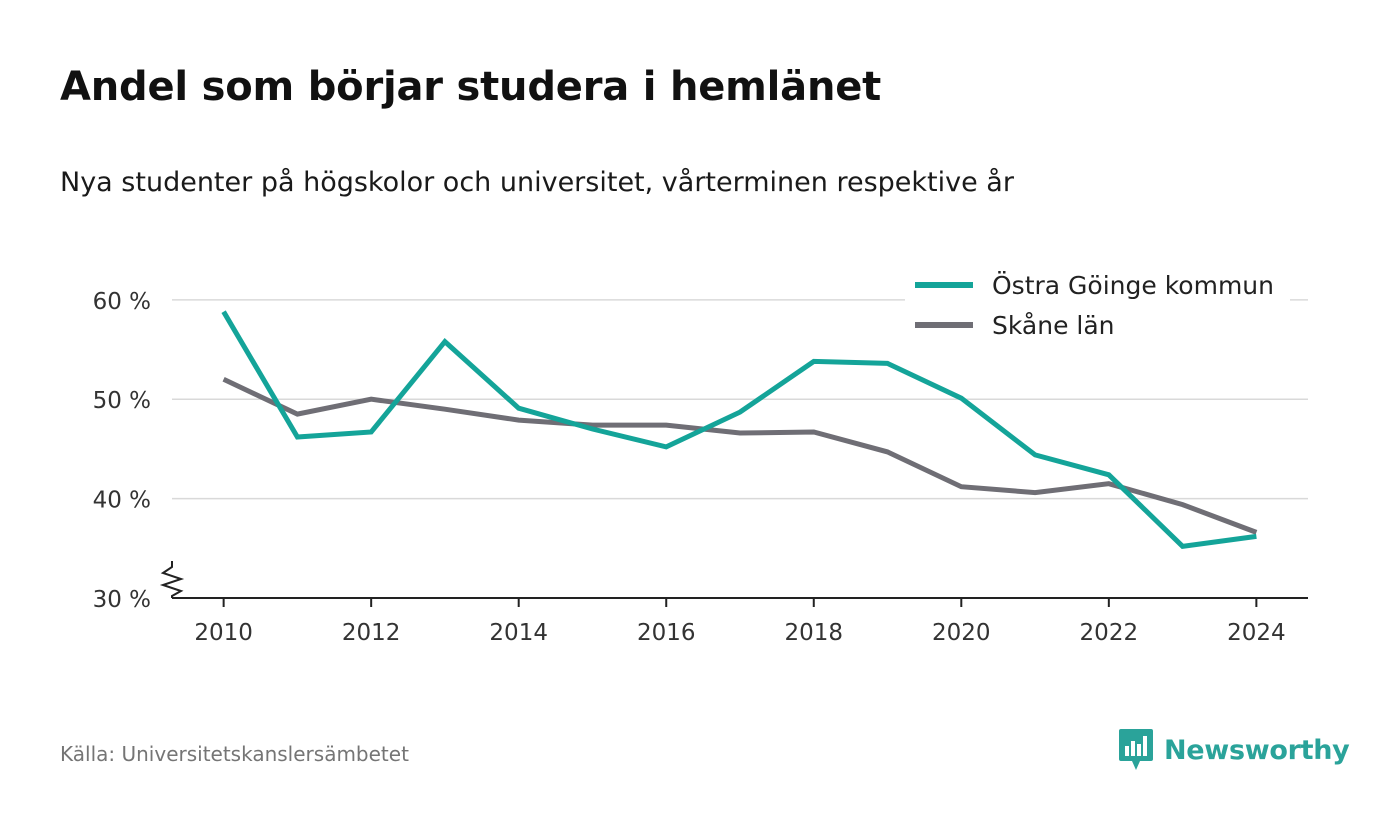 The width and height of the screenshot is (1400, 831). I want to click on x-tick-label: 2020, so click(961, 633).